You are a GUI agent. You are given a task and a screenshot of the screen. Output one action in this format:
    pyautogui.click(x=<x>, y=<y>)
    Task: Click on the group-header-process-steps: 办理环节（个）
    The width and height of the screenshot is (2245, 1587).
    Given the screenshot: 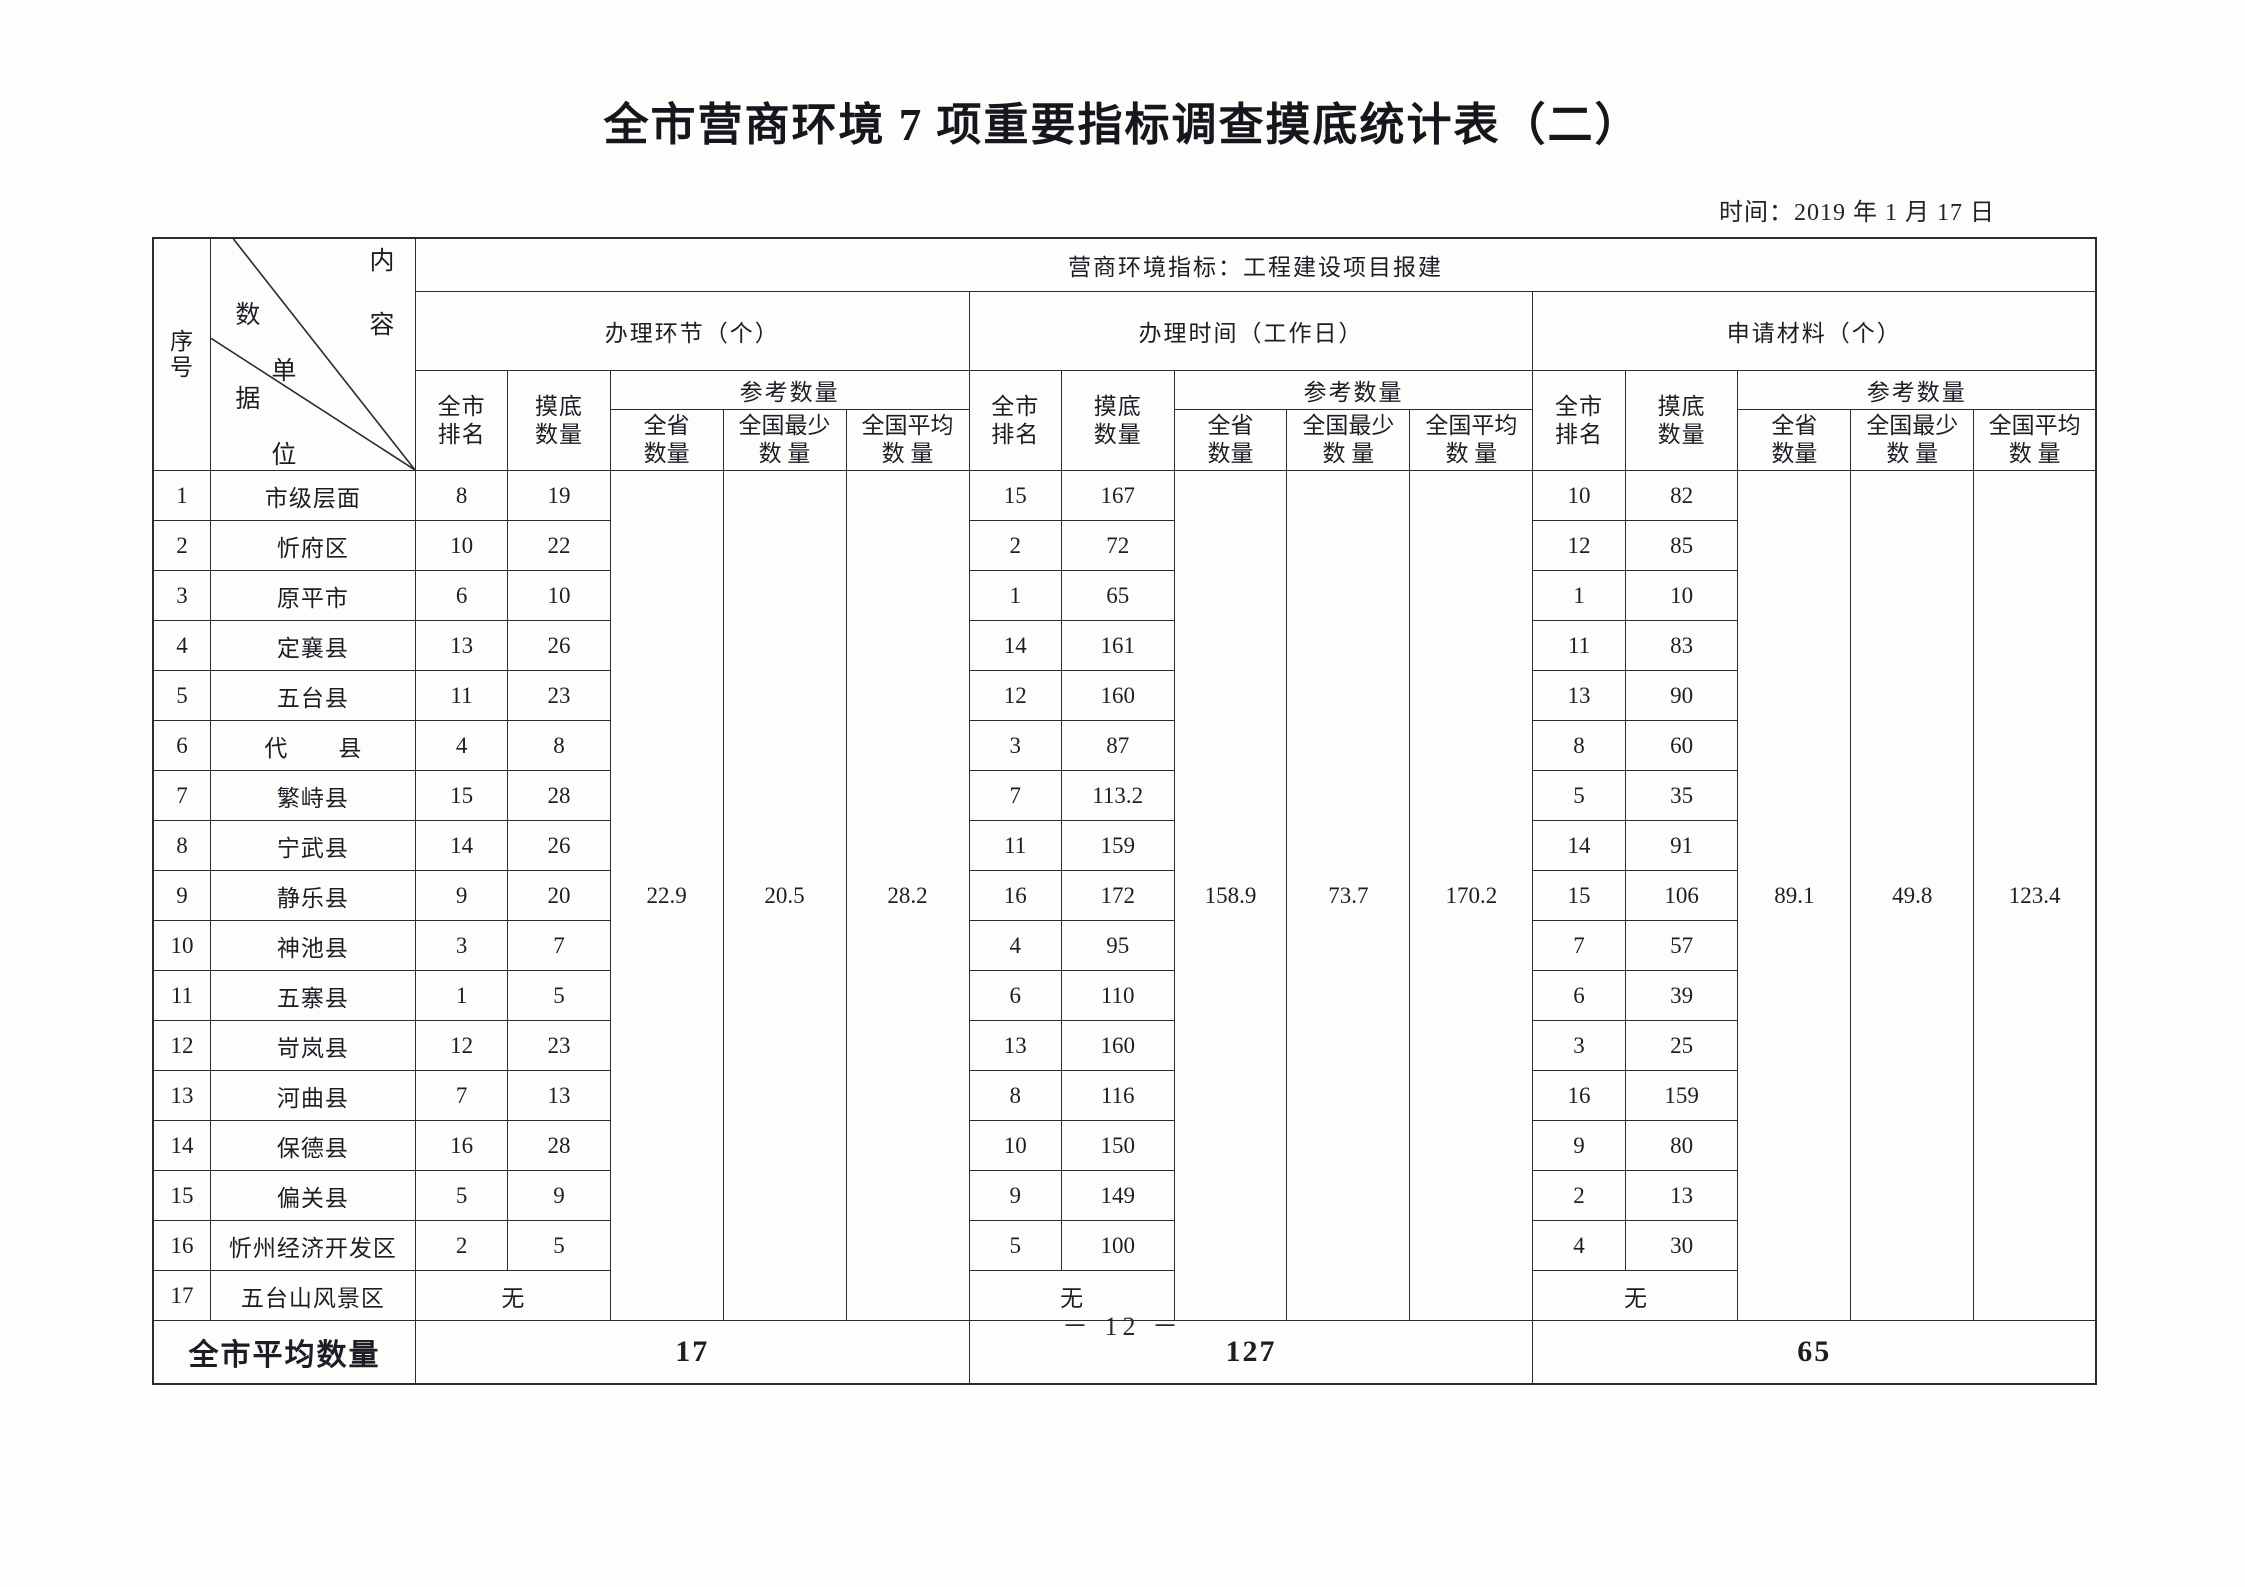 What is the action you would take?
    pyautogui.click(x=692, y=331)
    